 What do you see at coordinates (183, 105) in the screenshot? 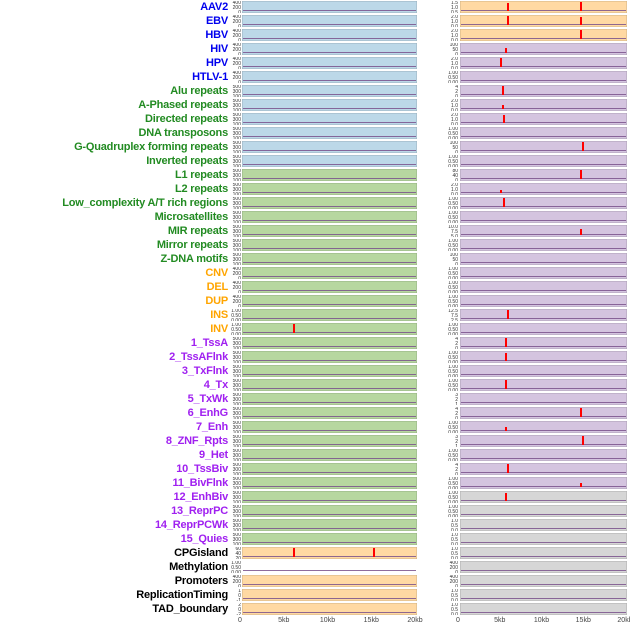
I see `row-label: A-Phased repeats` at bounding box center [183, 105].